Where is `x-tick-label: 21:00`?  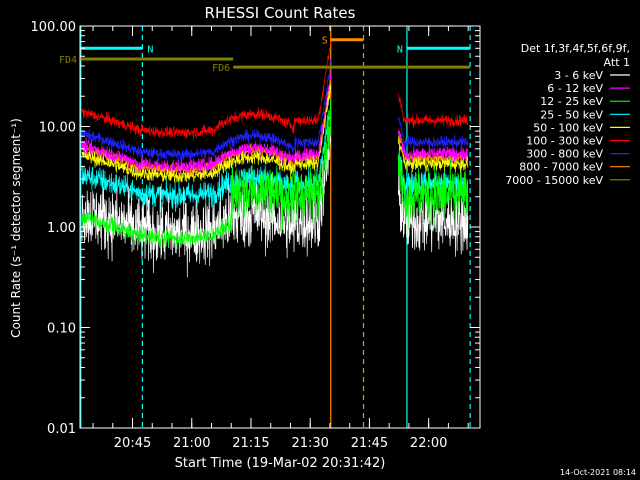 x-tick-label: 21:00 is located at coordinates (191, 443).